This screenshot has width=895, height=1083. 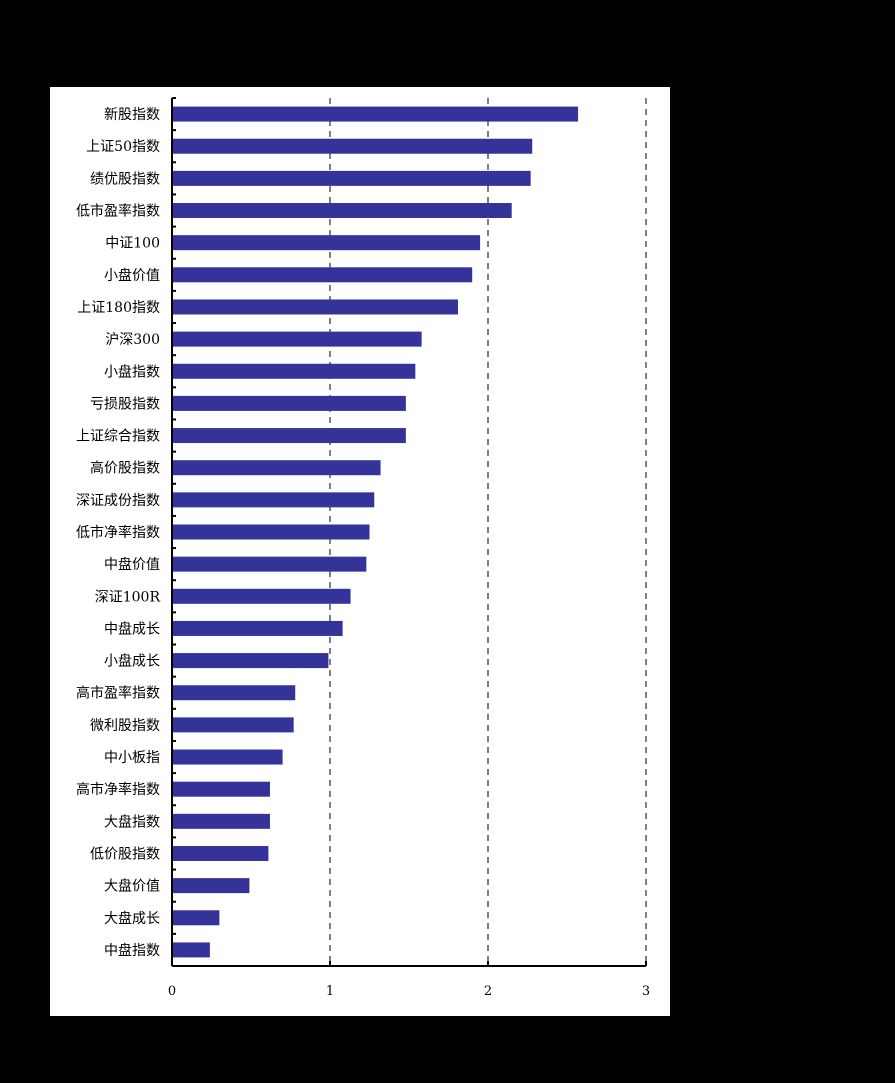 I want to click on category-label: 中盘指数, so click(x=132, y=950).